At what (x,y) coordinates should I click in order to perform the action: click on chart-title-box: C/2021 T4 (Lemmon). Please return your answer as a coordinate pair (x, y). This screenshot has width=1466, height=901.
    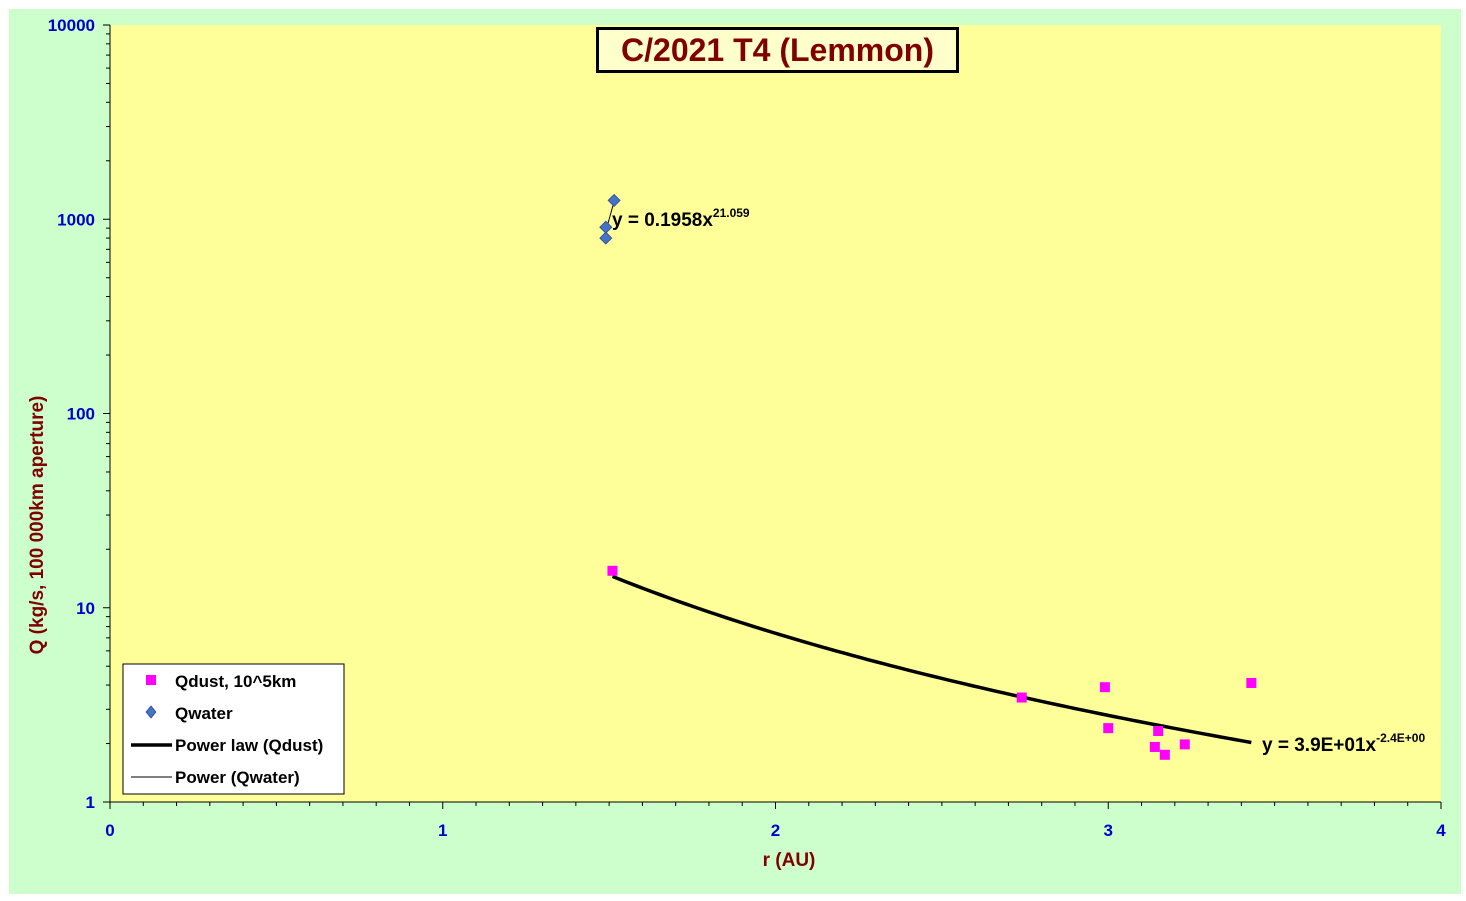
    Looking at the image, I should click on (777, 50).